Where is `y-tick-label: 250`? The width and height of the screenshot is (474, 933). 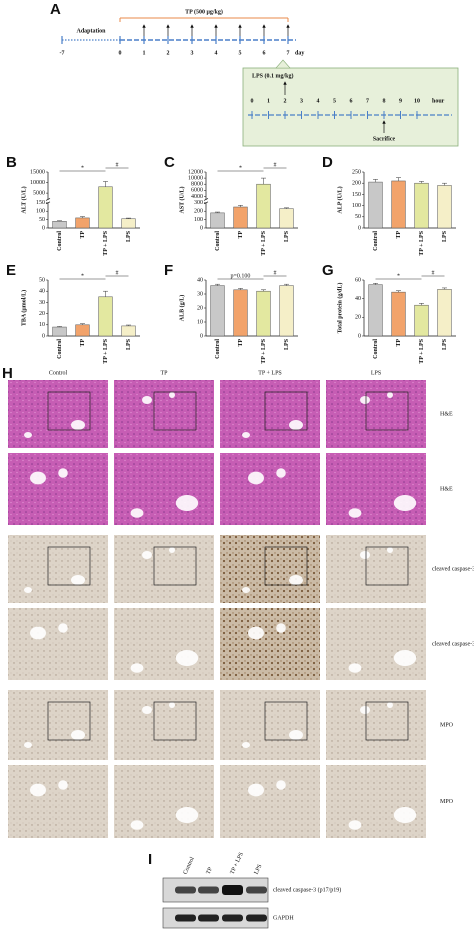
y-tick-label: 250 is located at coordinates (356, 172).